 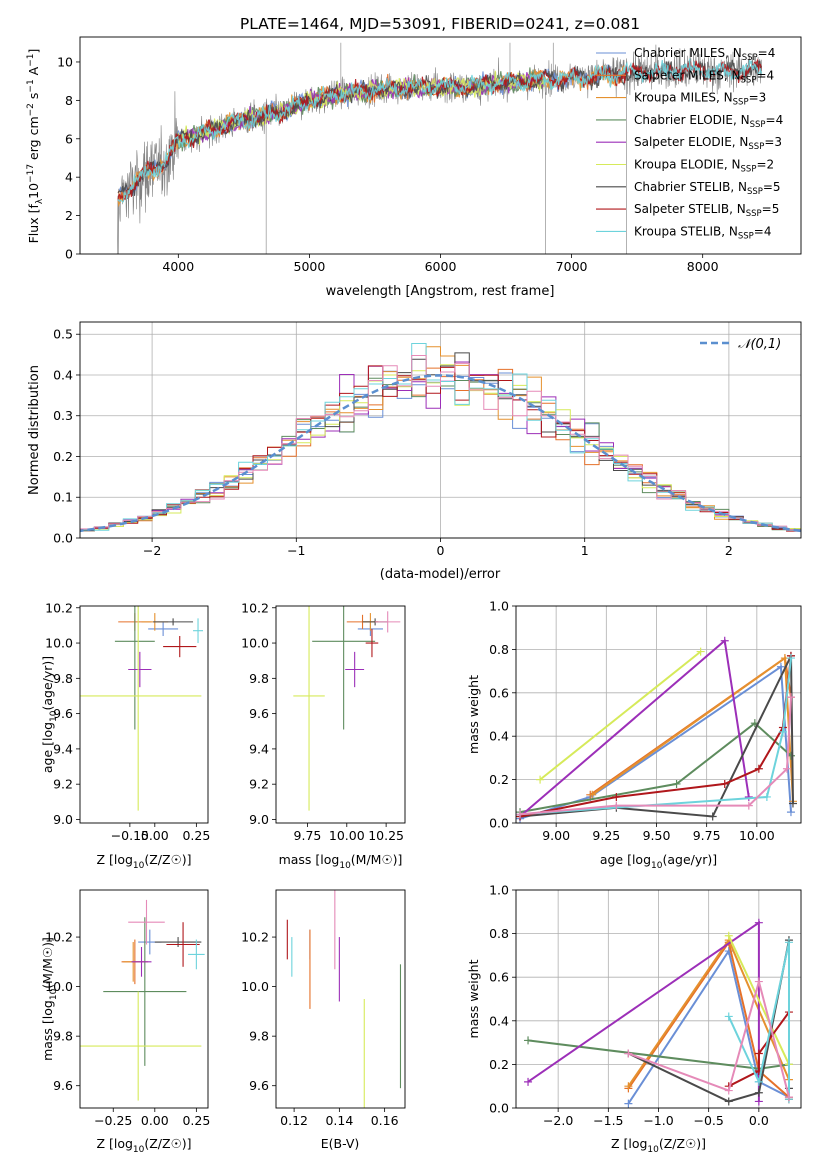 I want to click on y-tick-label: 8, so click(x=69, y=100).